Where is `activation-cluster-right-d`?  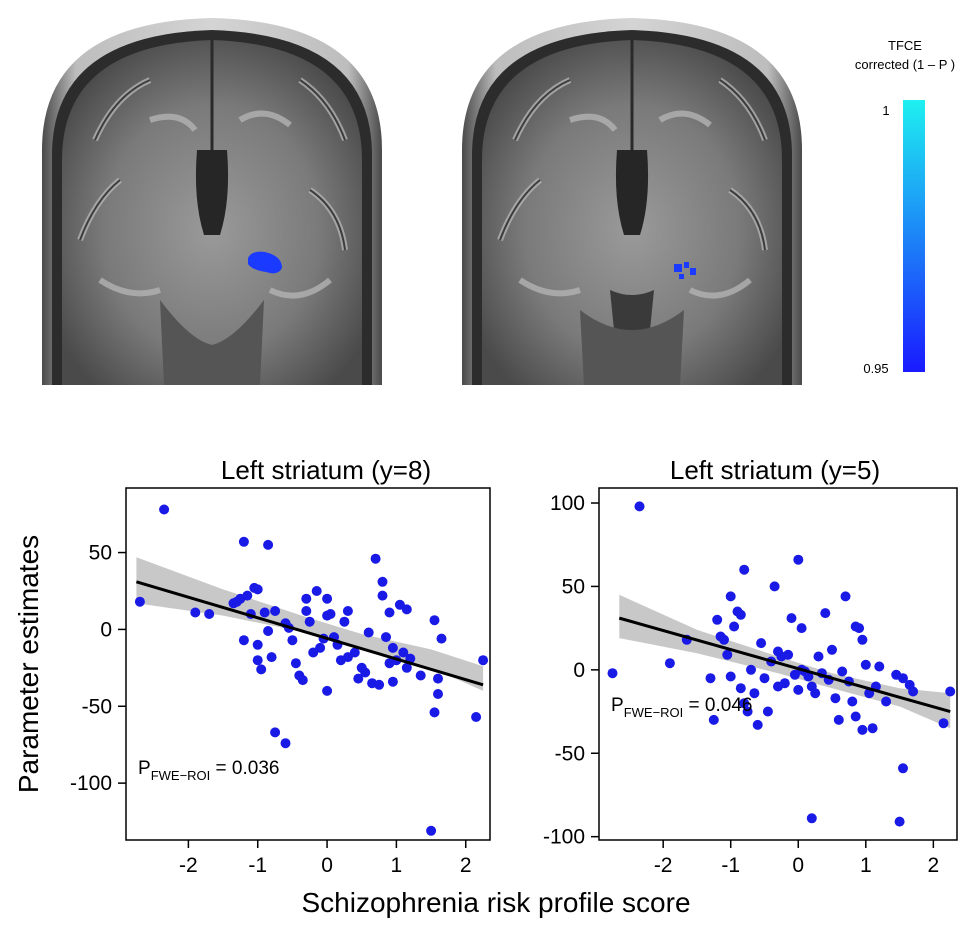 activation-cluster-right-d is located at coordinates (681, 276).